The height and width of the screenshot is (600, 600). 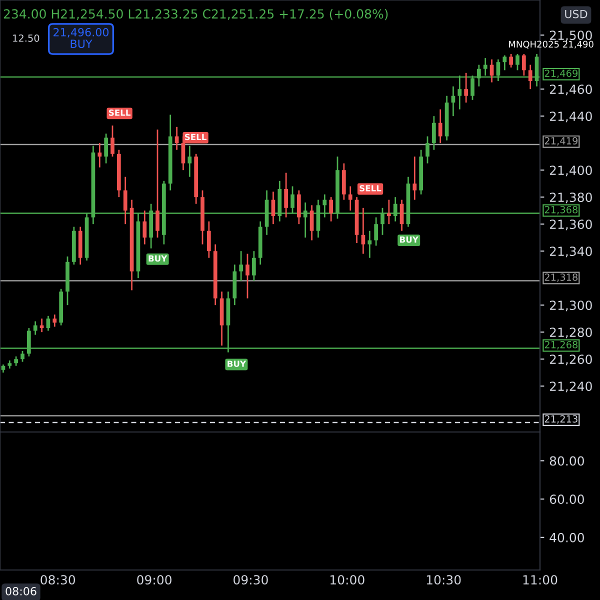 I want to click on annotation: 12.50, so click(x=26, y=38).